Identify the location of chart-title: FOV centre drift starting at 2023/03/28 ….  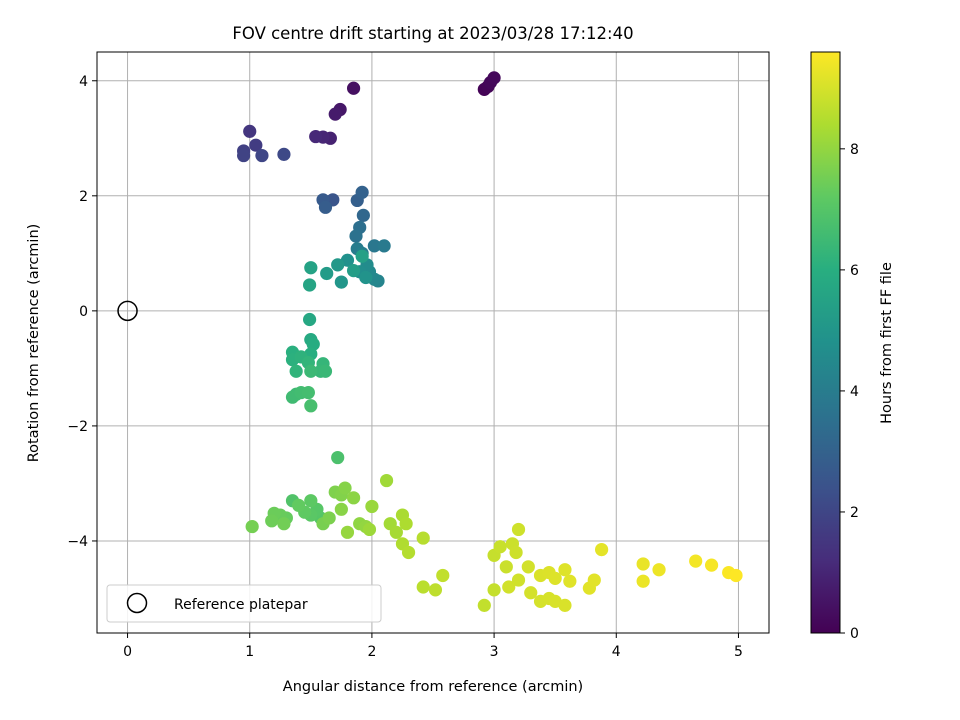
(432, 33).